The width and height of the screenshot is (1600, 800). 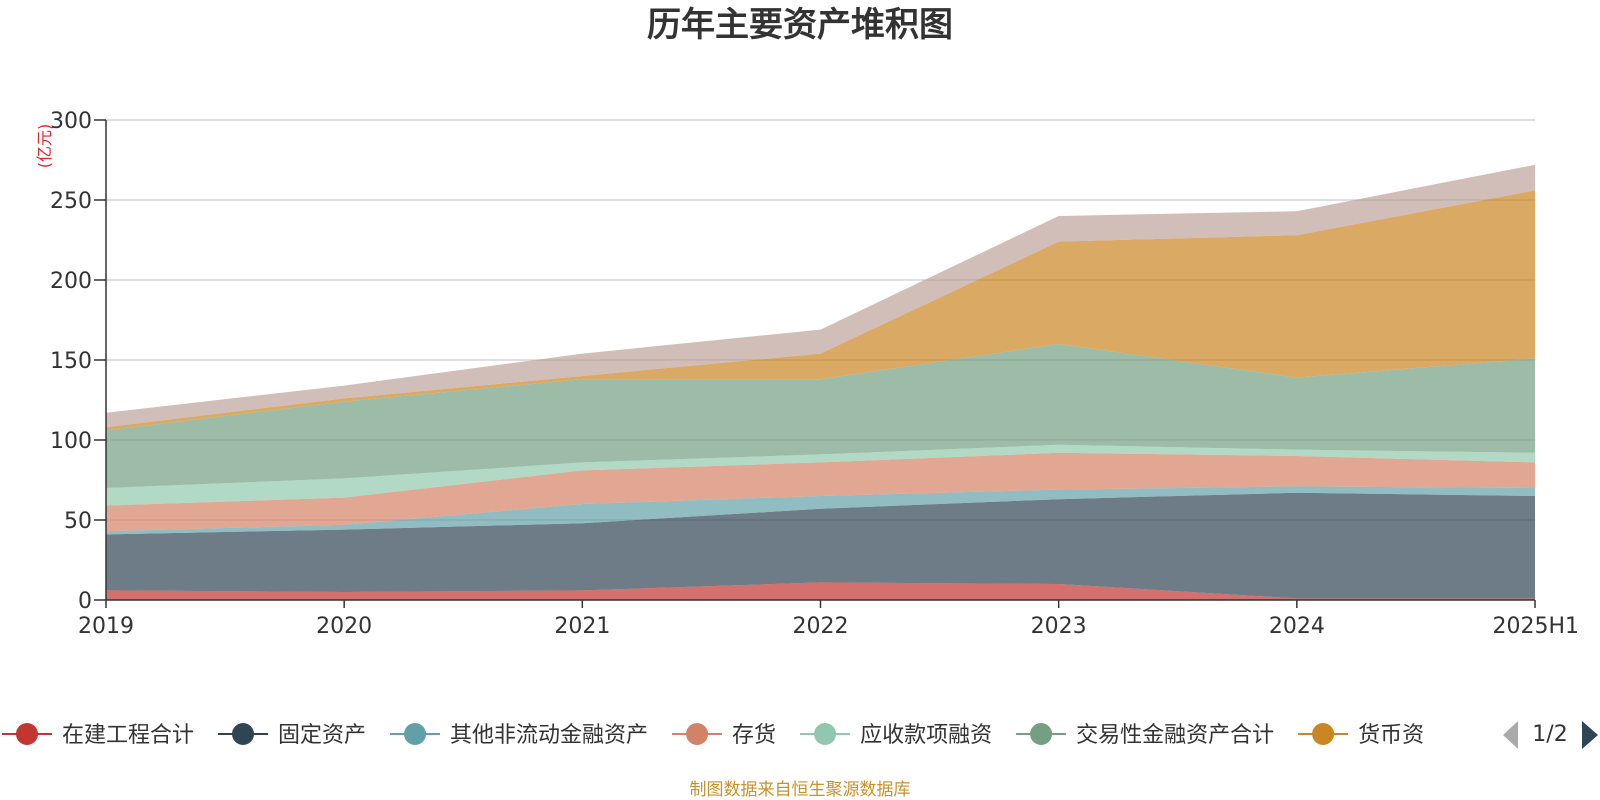 What do you see at coordinates (1590, 735) in the screenshot?
I see `legend-next-page-icon` at bounding box center [1590, 735].